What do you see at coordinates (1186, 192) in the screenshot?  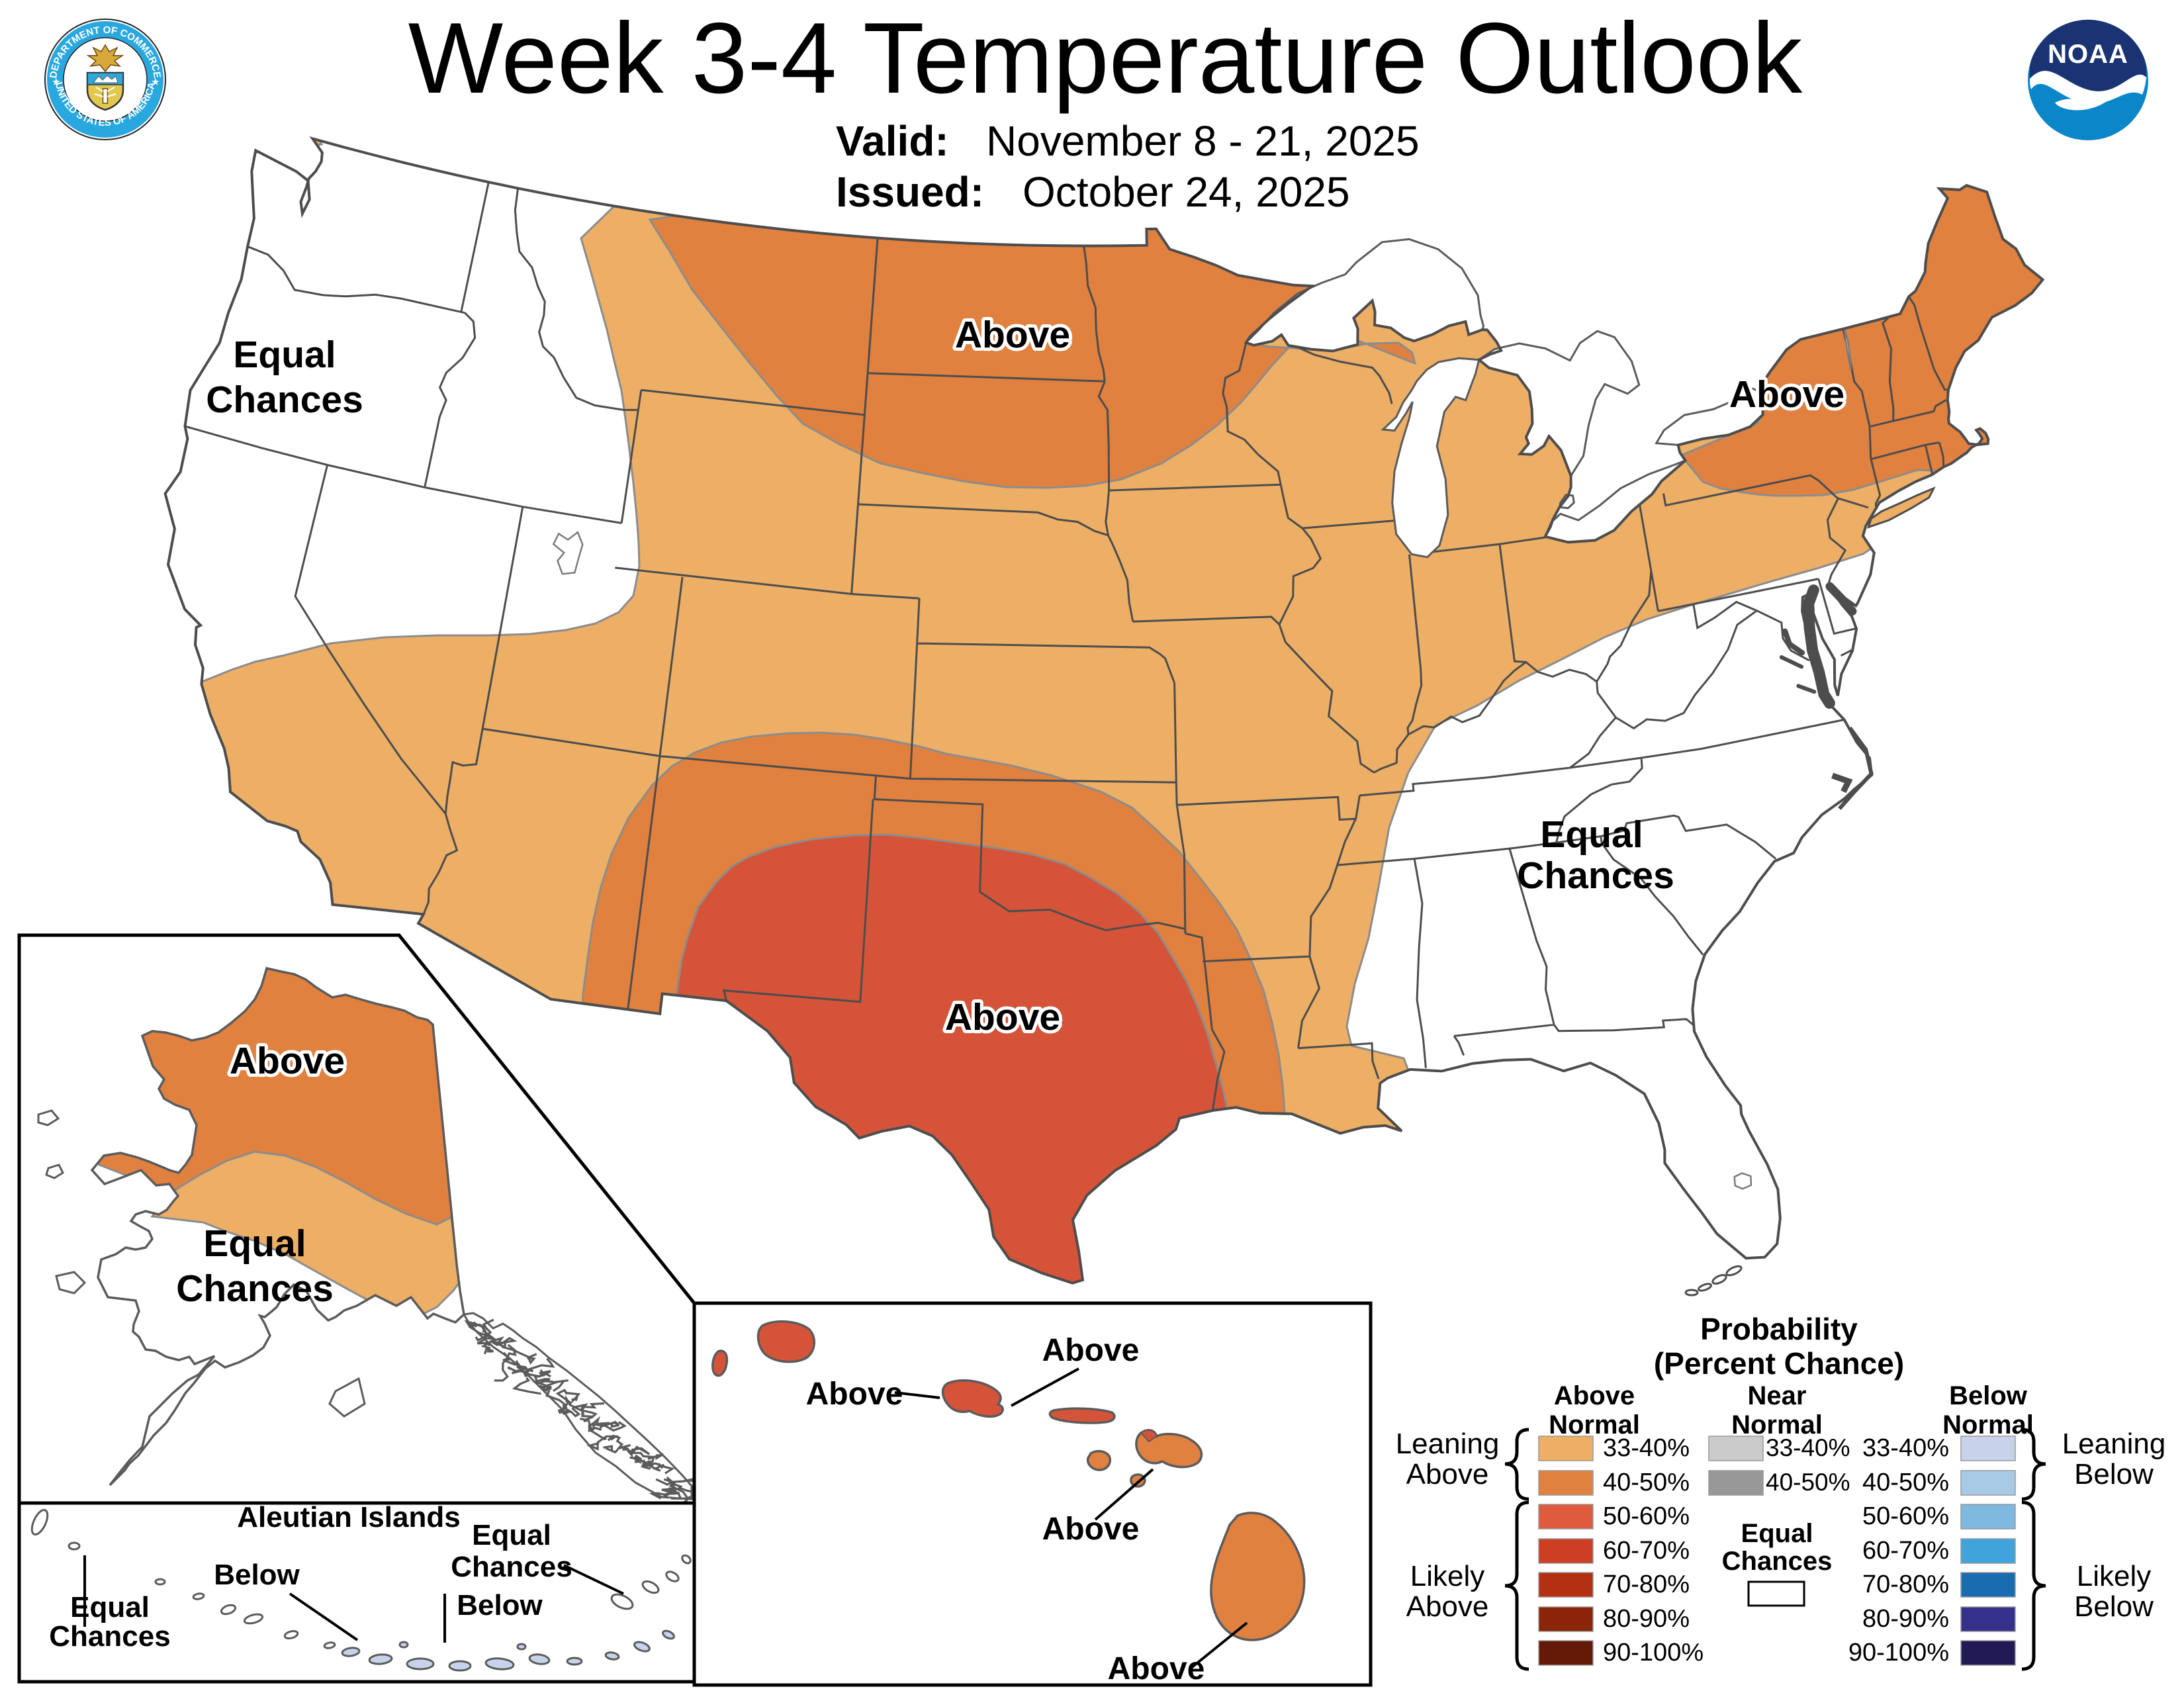 I see `svg-text: October 24, 2025` at bounding box center [1186, 192].